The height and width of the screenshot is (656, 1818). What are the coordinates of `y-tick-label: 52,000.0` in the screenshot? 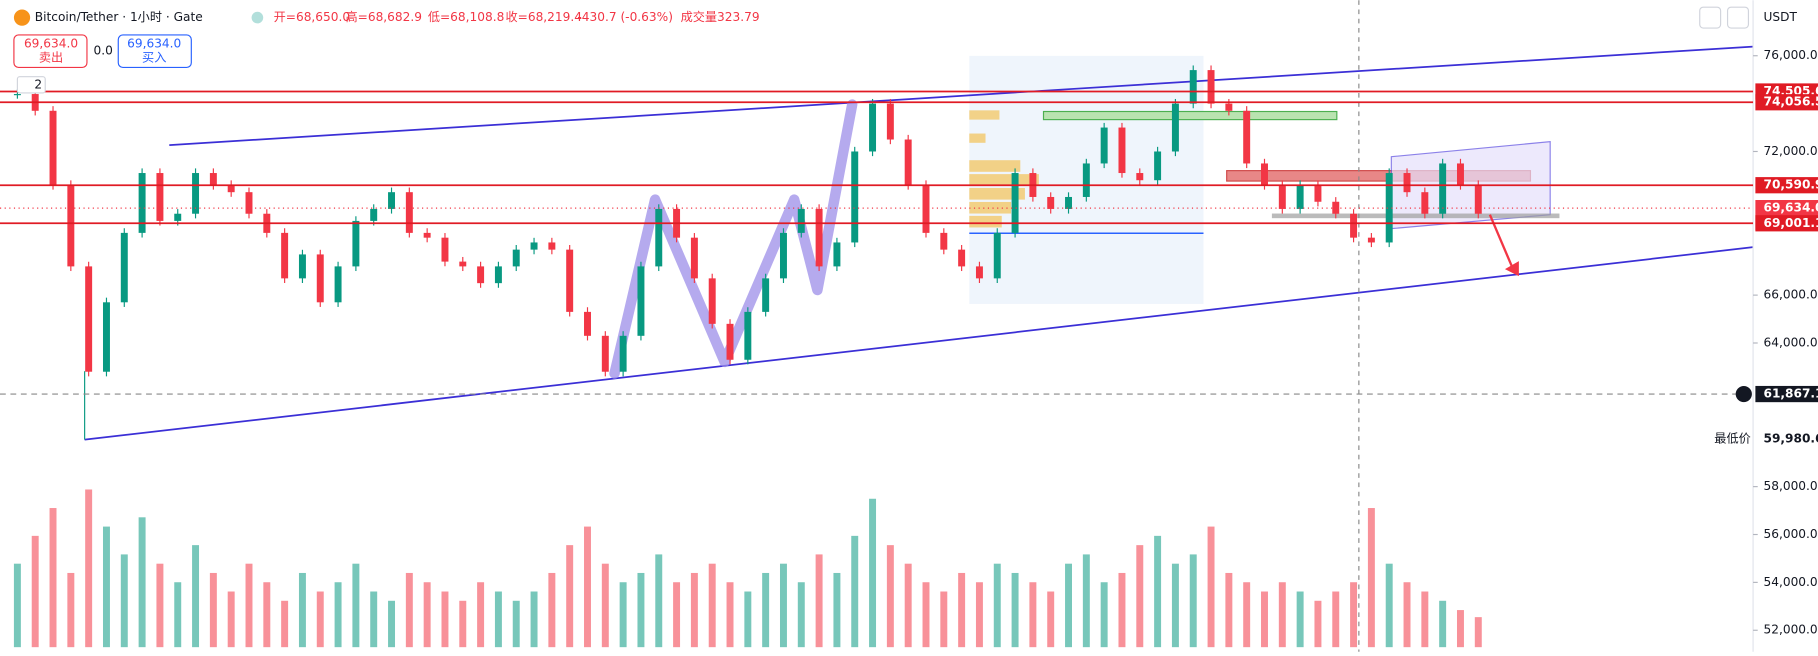 It's located at (1791, 630).